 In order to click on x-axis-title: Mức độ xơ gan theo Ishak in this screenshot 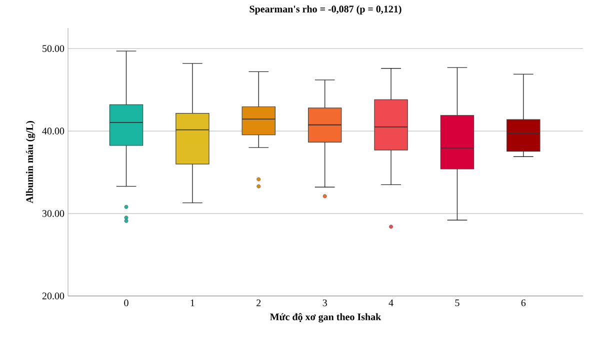, I will do `click(326, 317)`.